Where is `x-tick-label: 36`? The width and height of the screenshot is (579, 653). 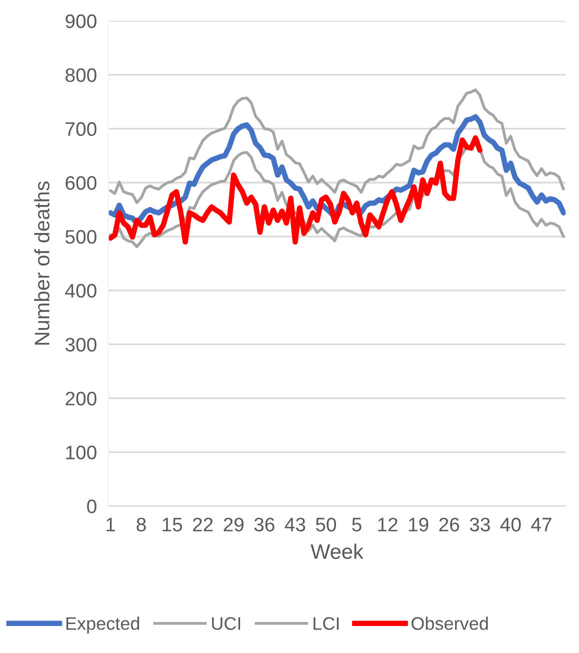
x-tick-label: 36 is located at coordinates (264, 525).